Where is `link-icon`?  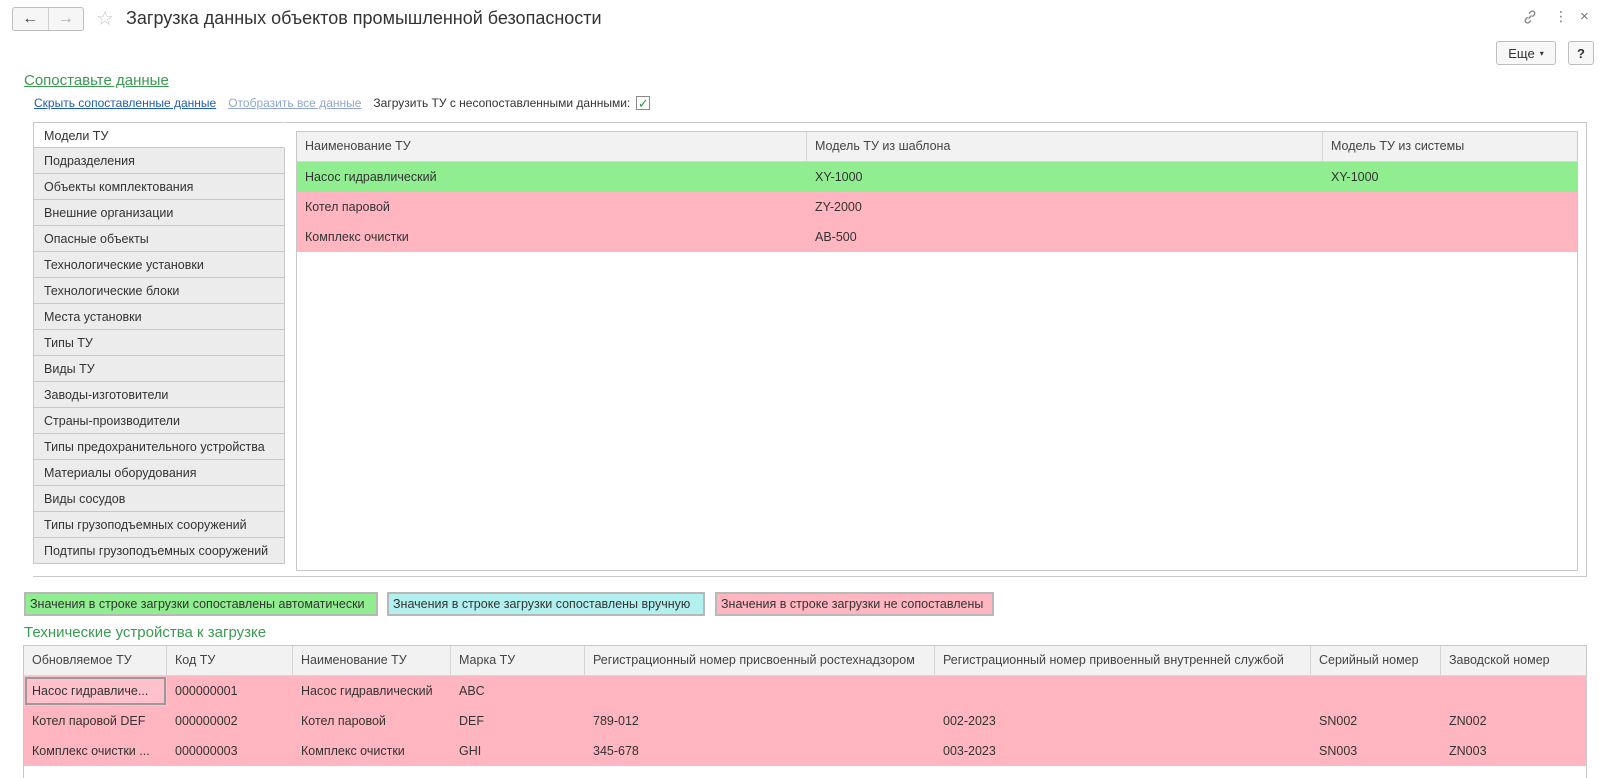 link-icon is located at coordinates (1530, 19).